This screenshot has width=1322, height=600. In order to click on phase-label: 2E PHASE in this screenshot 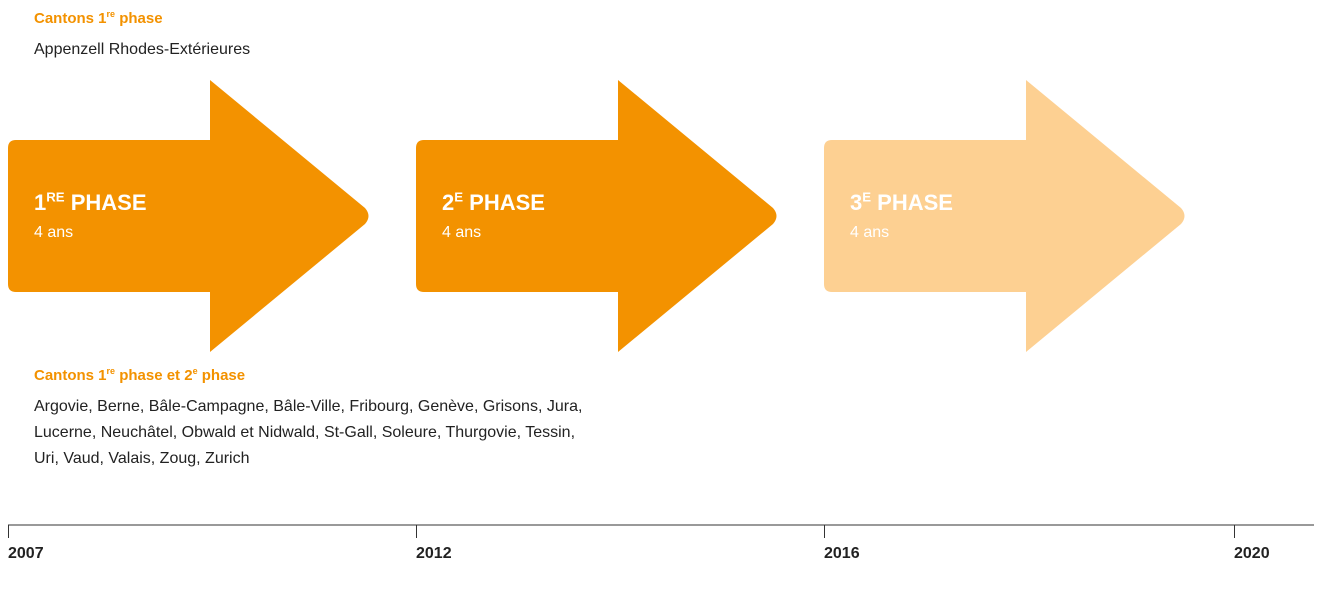, I will do `click(493, 203)`.